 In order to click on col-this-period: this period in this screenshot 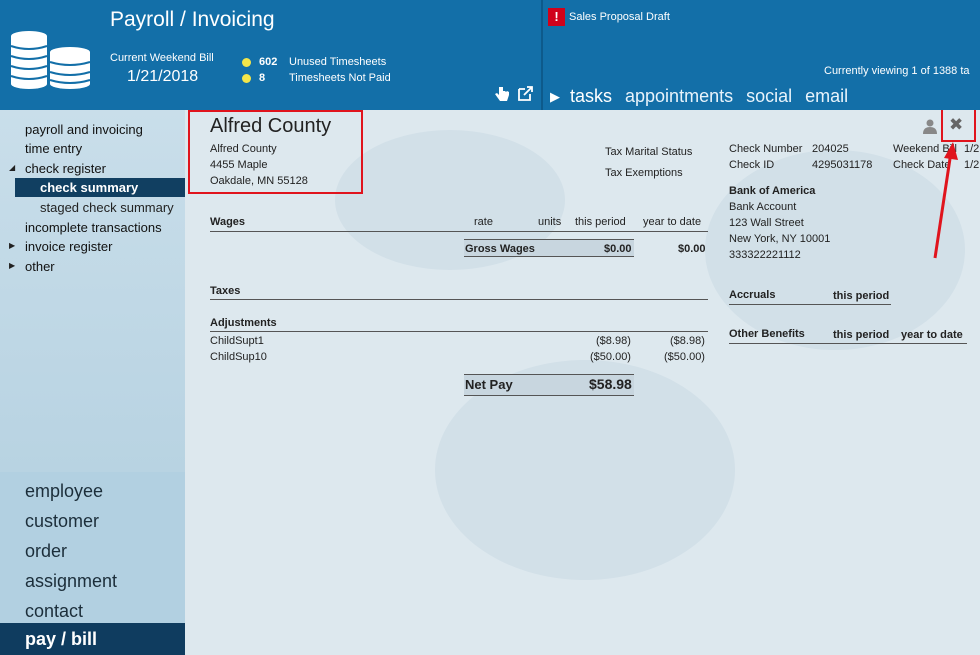, I will do `click(600, 222)`.